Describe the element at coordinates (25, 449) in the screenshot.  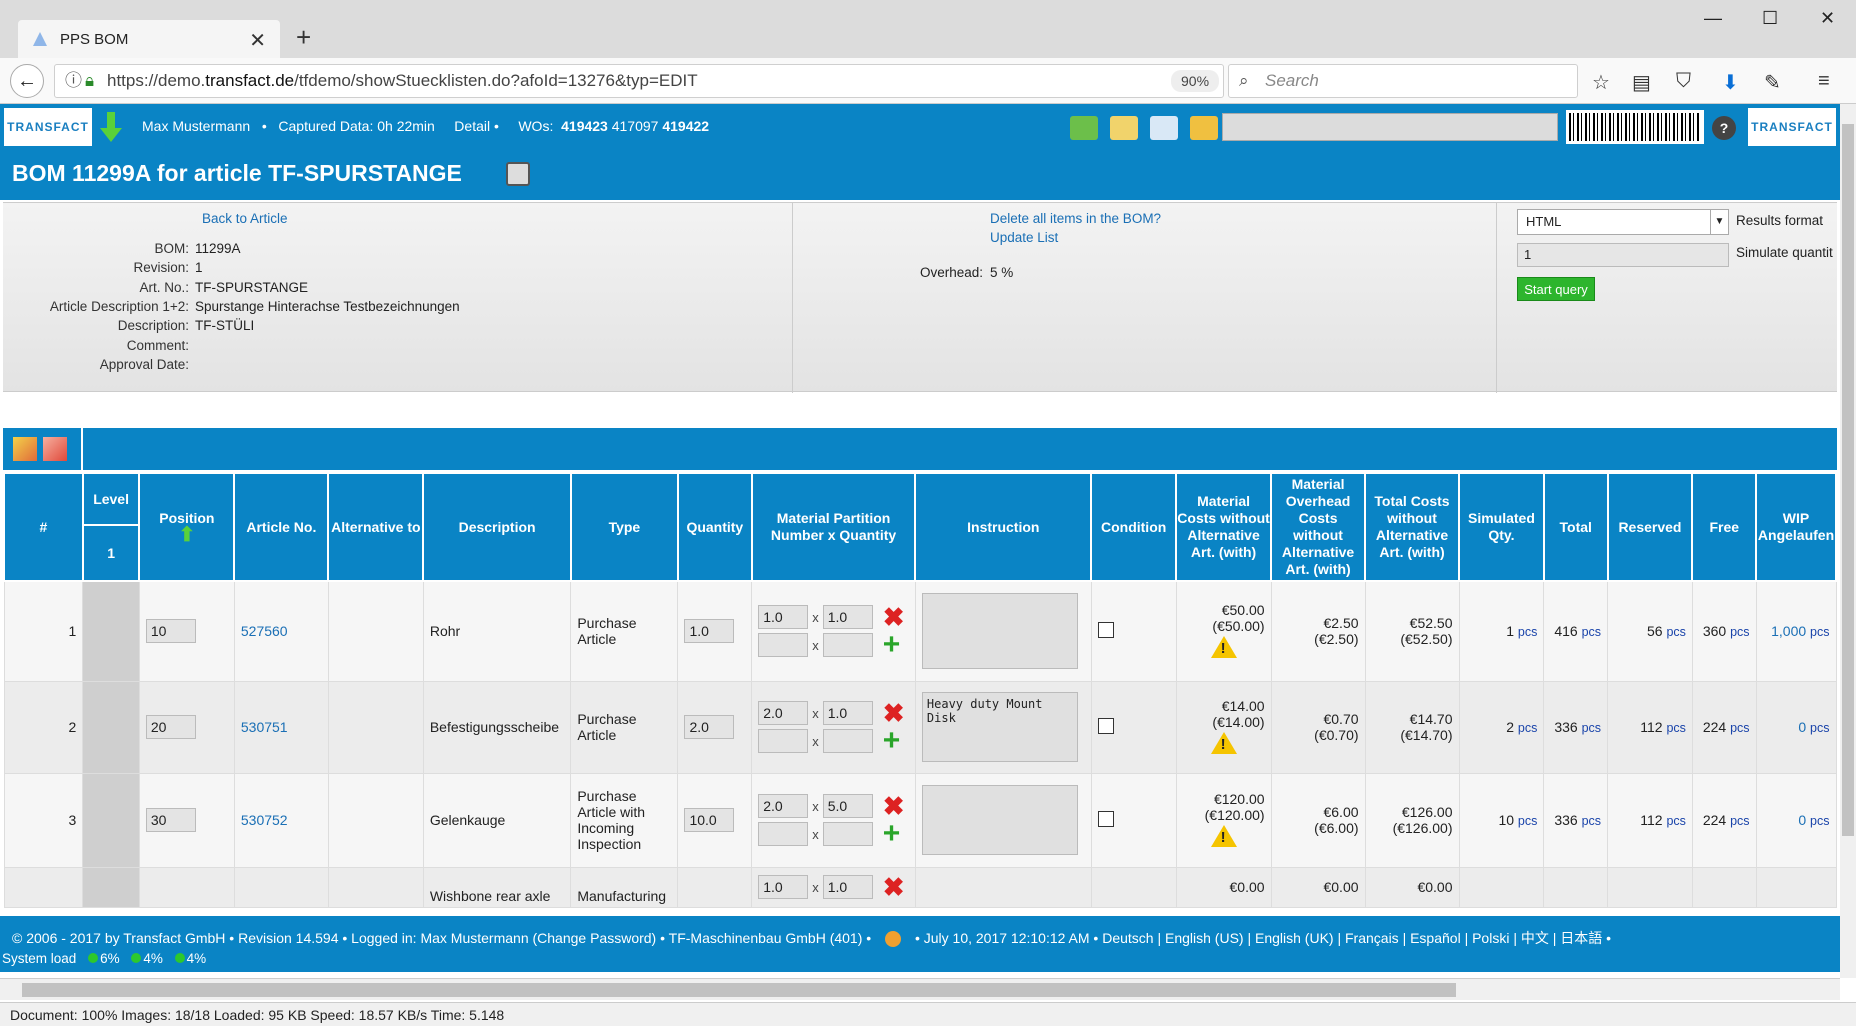
I see `edit-grid-icon` at that location.